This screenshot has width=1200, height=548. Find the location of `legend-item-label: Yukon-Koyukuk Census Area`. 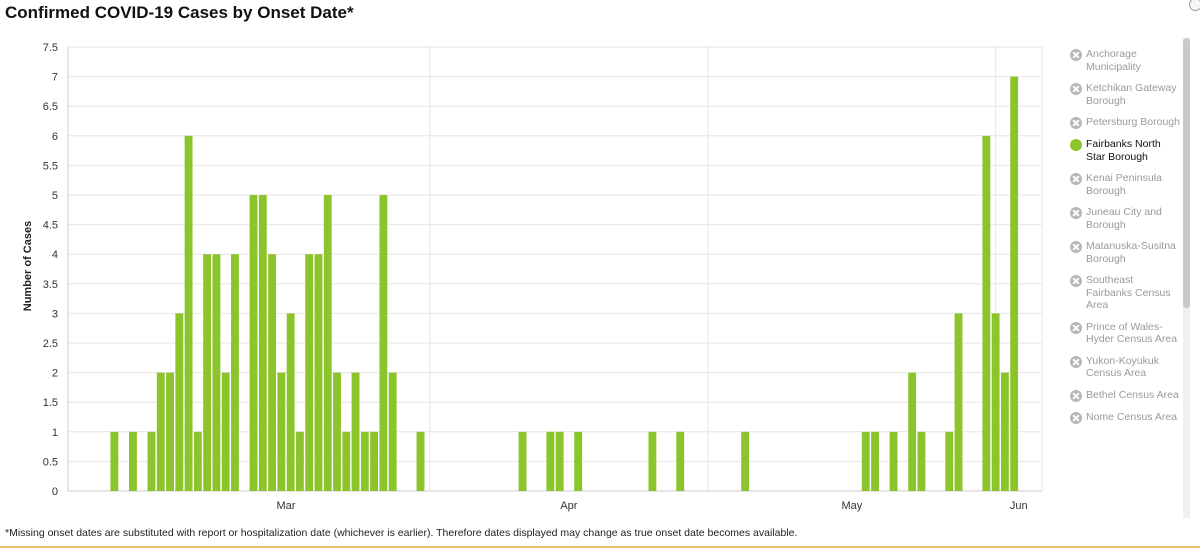

legend-item-label: Yukon-Koyukuk Census Area is located at coordinates (1122, 367).